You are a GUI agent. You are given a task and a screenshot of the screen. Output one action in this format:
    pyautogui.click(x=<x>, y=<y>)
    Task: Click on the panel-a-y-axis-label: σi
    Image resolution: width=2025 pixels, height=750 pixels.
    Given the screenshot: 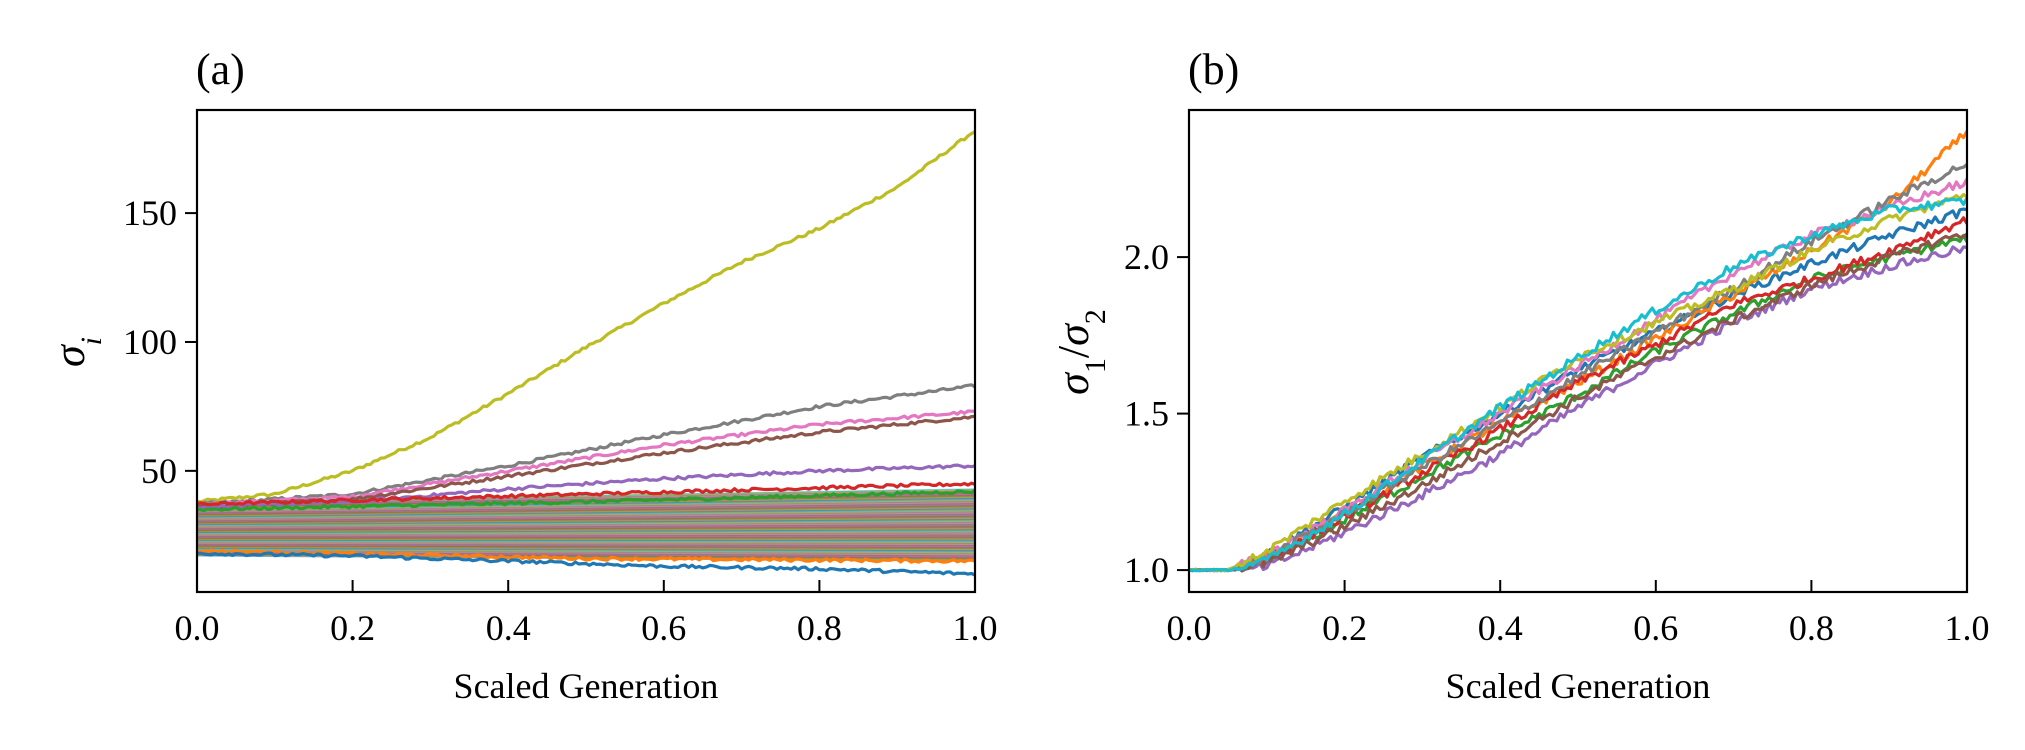 What is the action you would take?
    pyautogui.click(x=76, y=352)
    